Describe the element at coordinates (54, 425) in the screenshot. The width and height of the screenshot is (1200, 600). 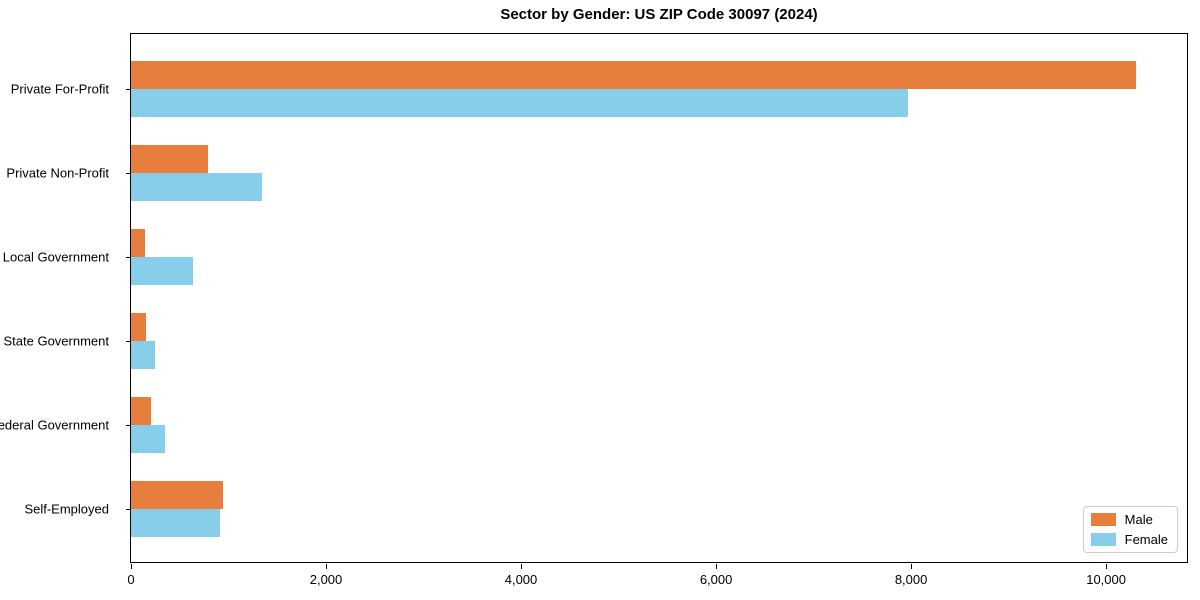
I see `y-axis-category-label: Federal Government` at that location.